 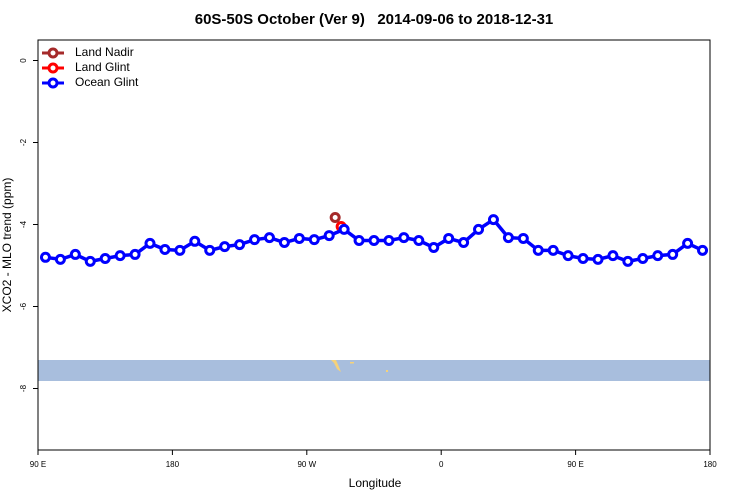 What do you see at coordinates (23, 388) in the screenshot?
I see `y-tick-label: -8` at bounding box center [23, 388].